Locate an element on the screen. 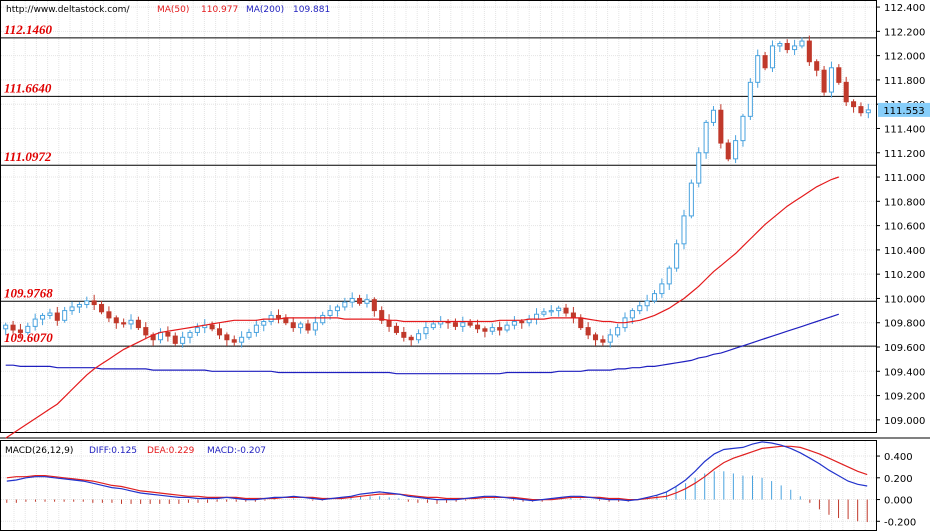 The width and height of the screenshot is (930, 532). y-tick-label: 111.200 is located at coordinates (904, 154).